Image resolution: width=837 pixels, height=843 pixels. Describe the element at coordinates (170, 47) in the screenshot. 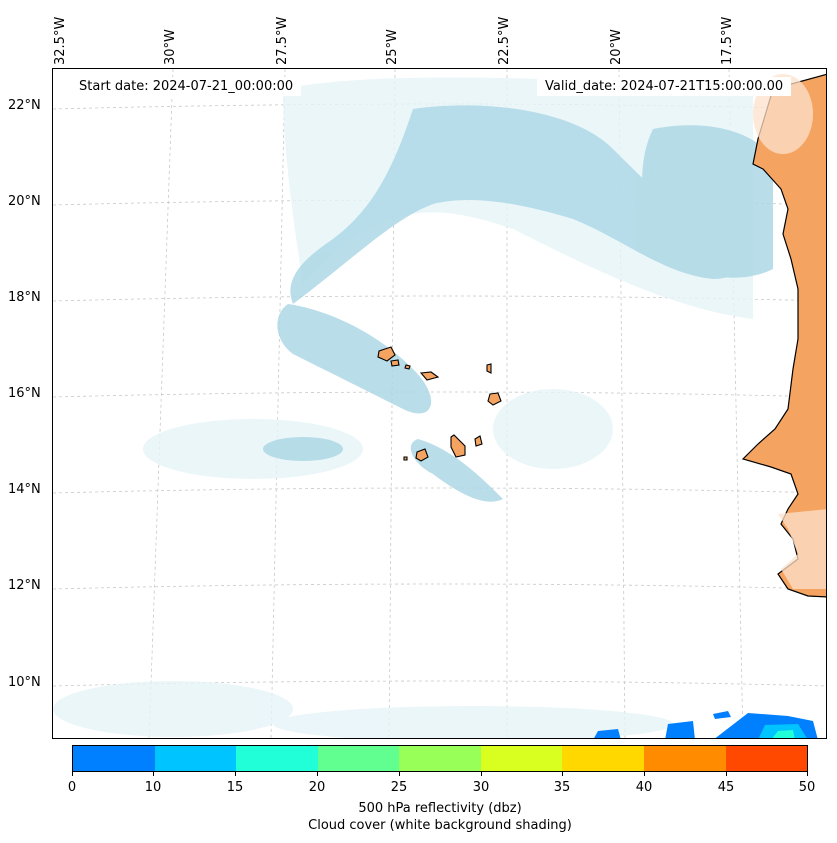

I see `lon-label-30w: 30°W` at that location.